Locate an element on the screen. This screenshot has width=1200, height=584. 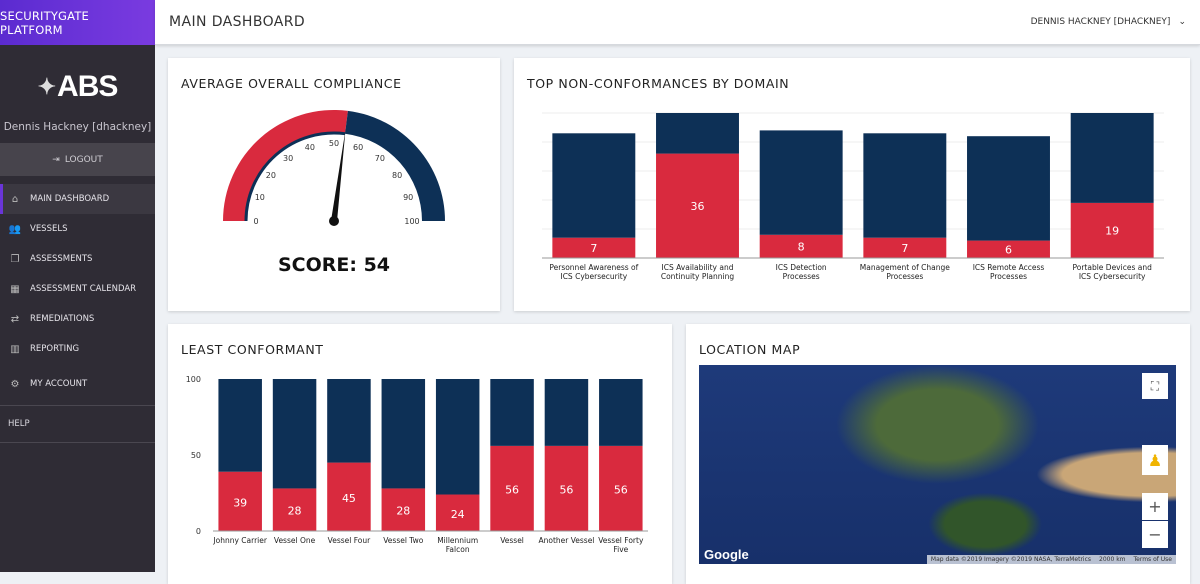
sidebar-item-label: MY ACCOUNT is located at coordinates (59, 384).